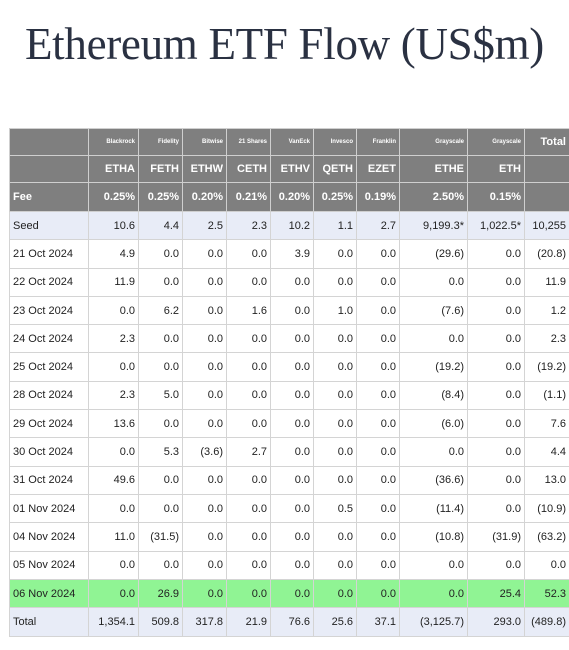  Describe the element at coordinates (546, 480) in the screenshot. I see `row-total-cell: 13.0` at that location.